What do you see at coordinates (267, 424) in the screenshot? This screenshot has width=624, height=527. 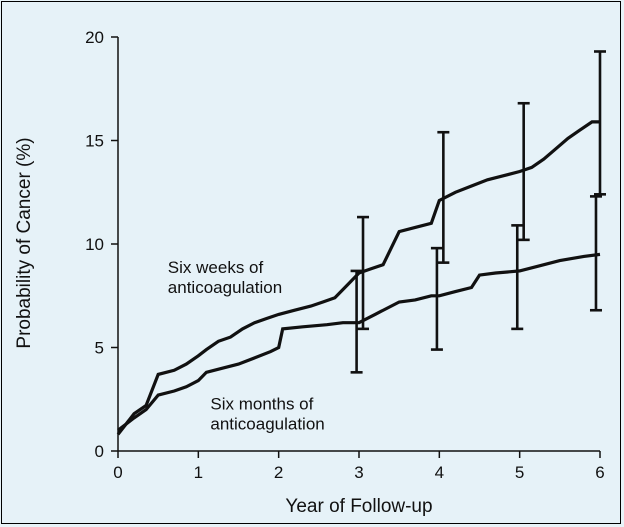 I see `annotation-1-line-1: anticoagulation` at bounding box center [267, 424].